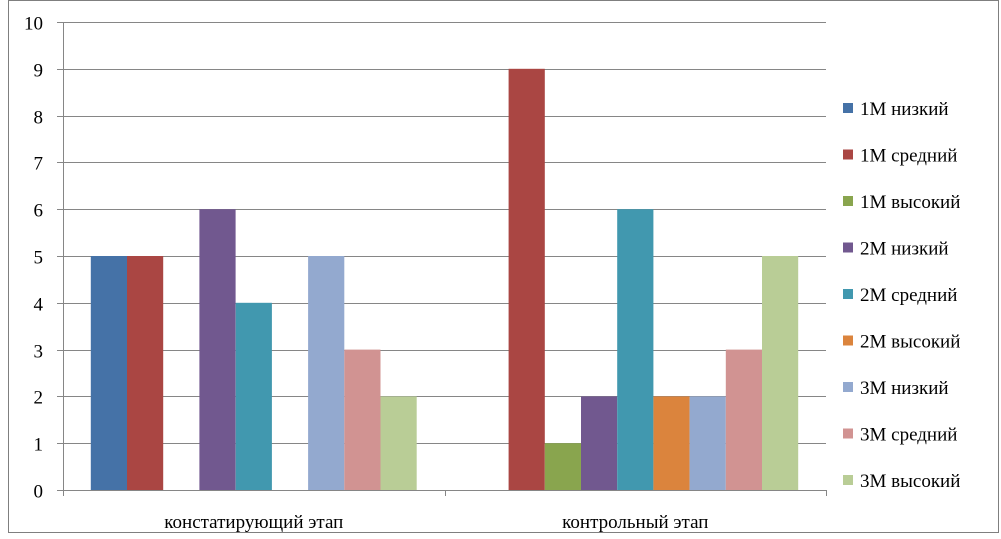 The height and width of the screenshot is (539, 1001). What do you see at coordinates (908, 435) in the screenshot?
I see `legend-item-label: 3М средний` at bounding box center [908, 435].